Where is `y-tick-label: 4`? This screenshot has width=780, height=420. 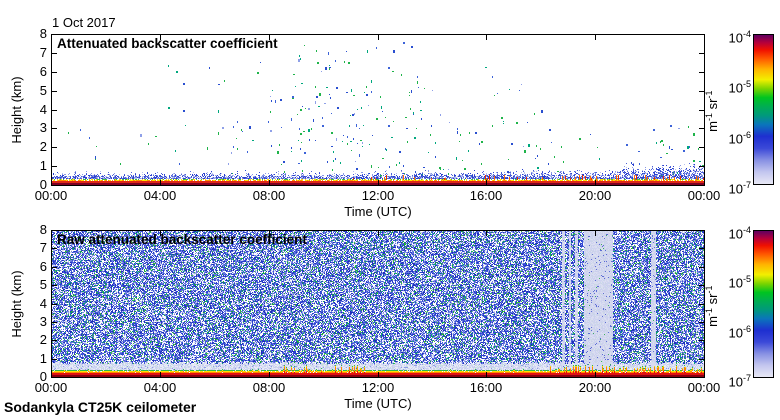
y-tick-label: 4 is located at coordinates (43, 303).